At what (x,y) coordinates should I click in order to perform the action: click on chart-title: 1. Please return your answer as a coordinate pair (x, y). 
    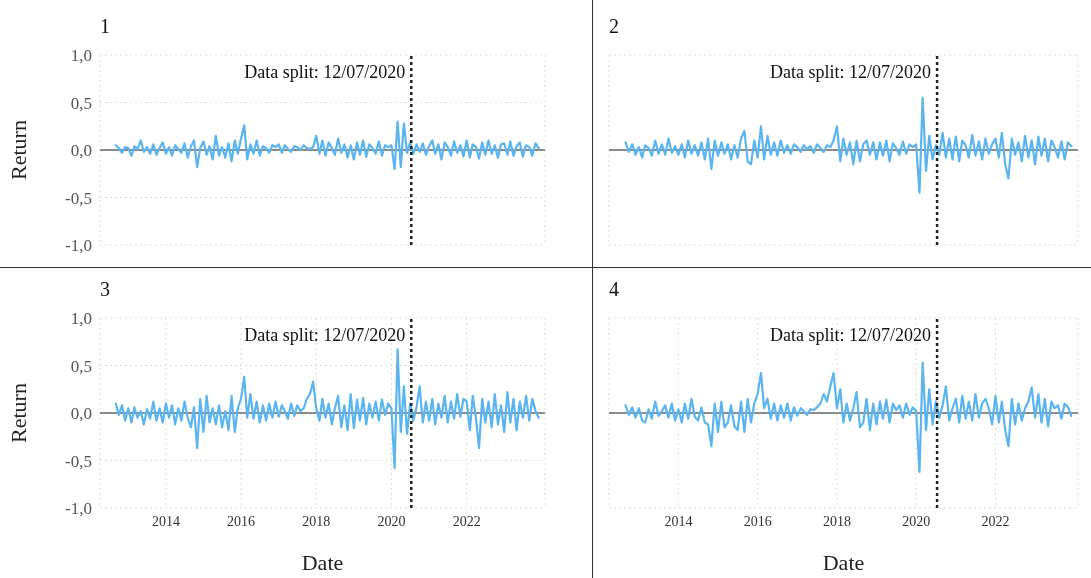
    Looking at the image, I should click on (105, 26).